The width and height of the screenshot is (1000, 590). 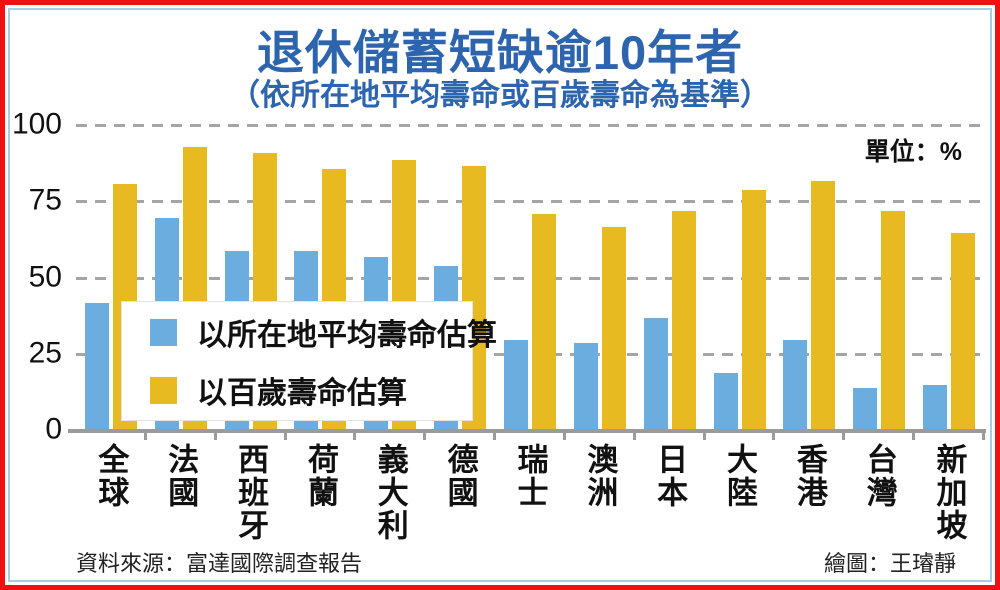 What do you see at coordinates (251, 492) in the screenshot?
I see `x-category-label: 西班牙` at bounding box center [251, 492].